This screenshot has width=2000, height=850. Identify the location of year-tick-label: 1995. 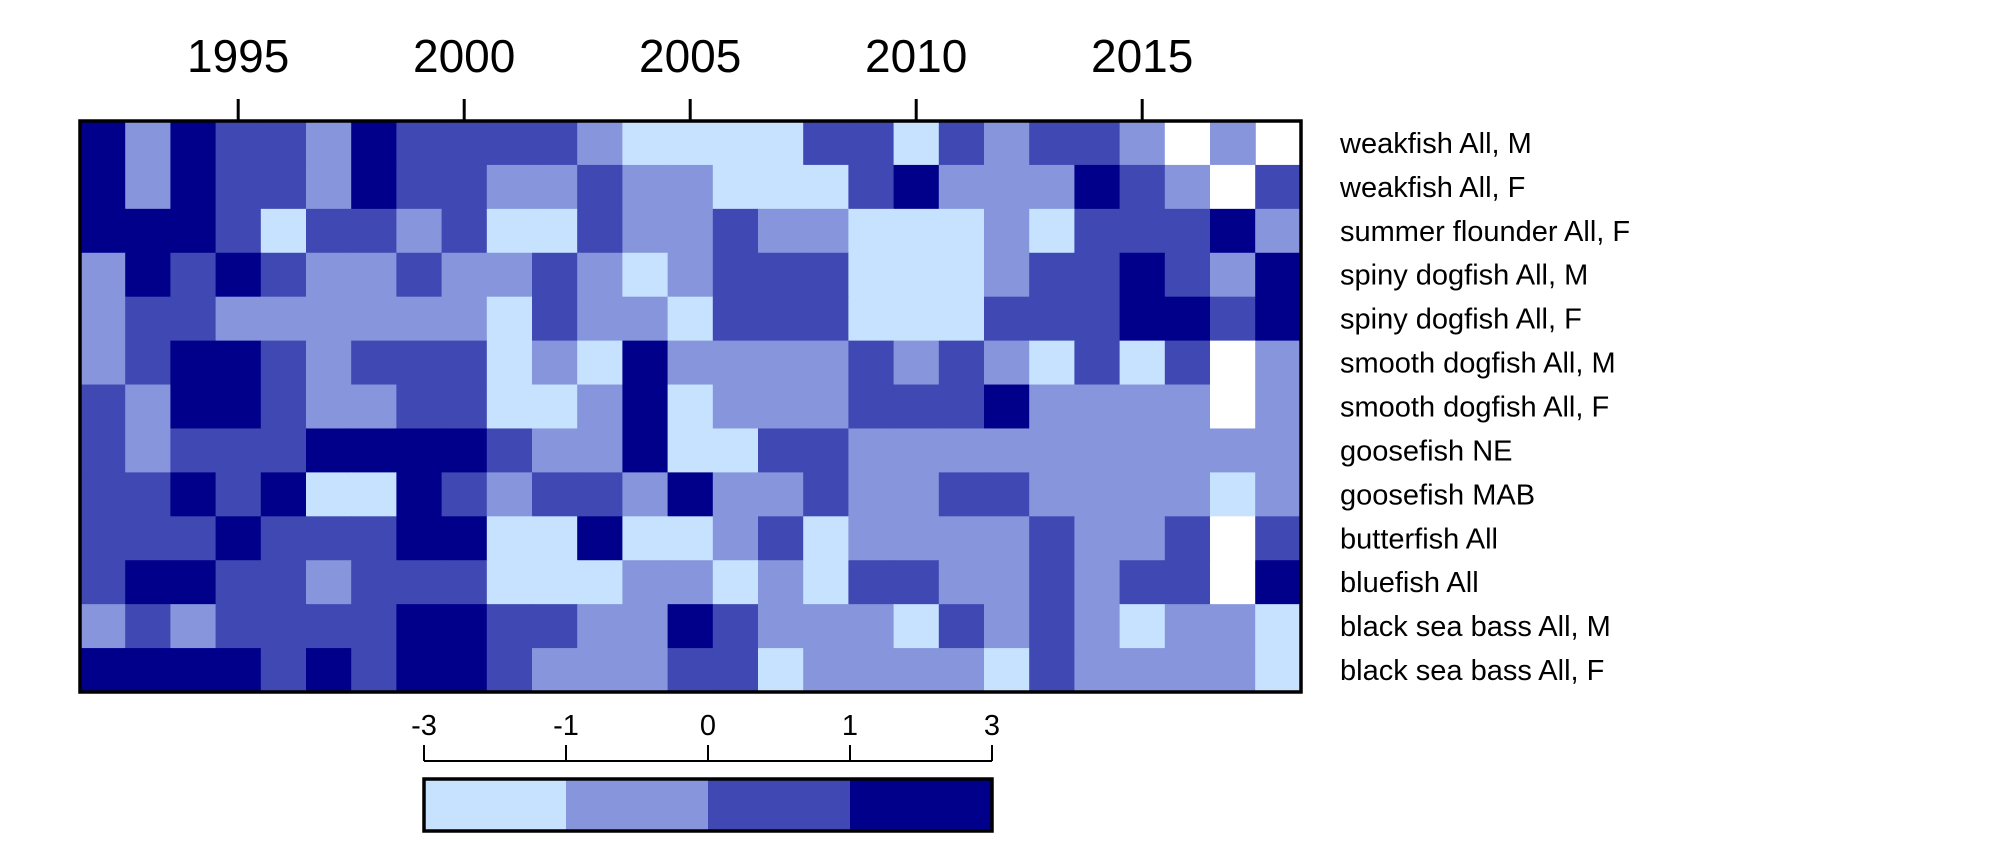
(238, 56).